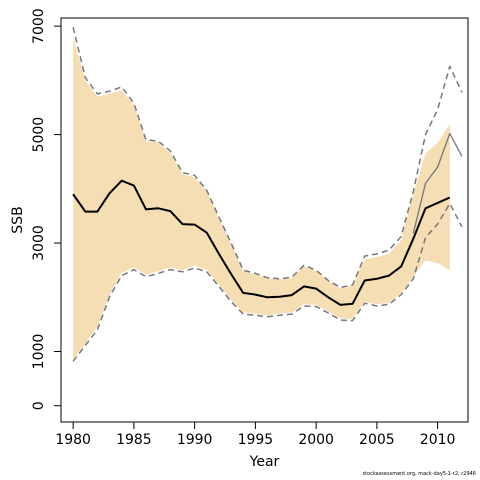 The image size is (480, 480). I want to click on x-tick-label: 2000, so click(316, 440).